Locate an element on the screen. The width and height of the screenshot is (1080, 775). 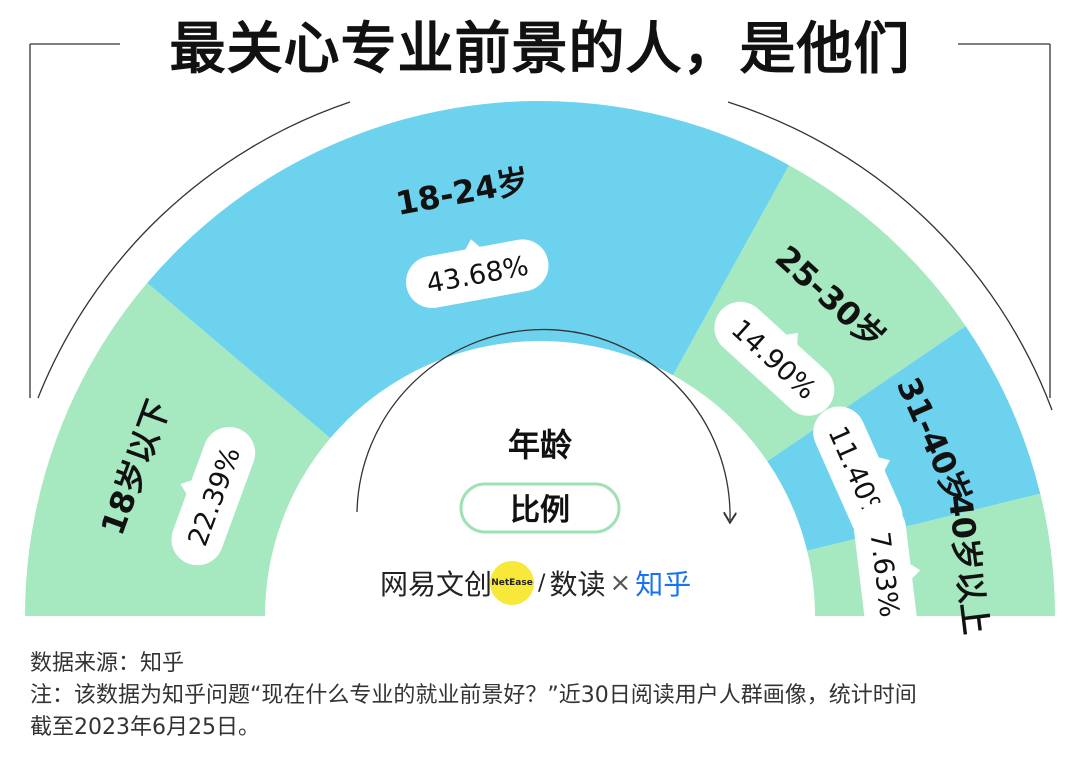
value-pill-5: 7.63% is located at coordinates (887, 574).